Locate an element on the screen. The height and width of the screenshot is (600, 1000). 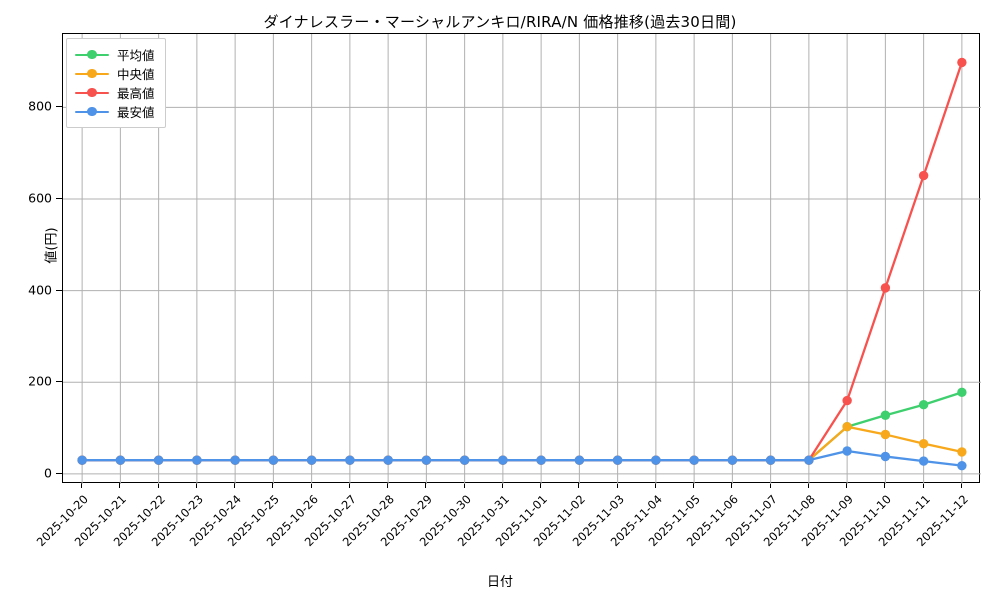
legend-item: 平均値 is located at coordinates (115, 54).